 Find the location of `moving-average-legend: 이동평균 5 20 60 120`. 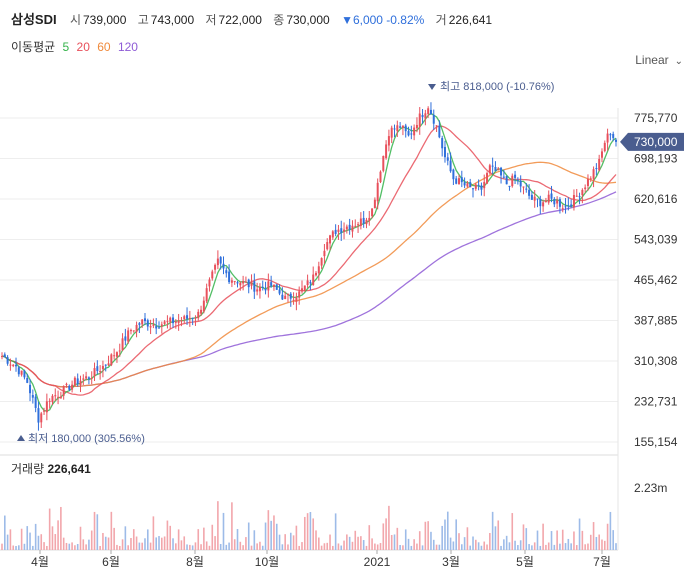

moving-average-legend: 이동평균 5 20 60 120 is located at coordinates (76, 46).